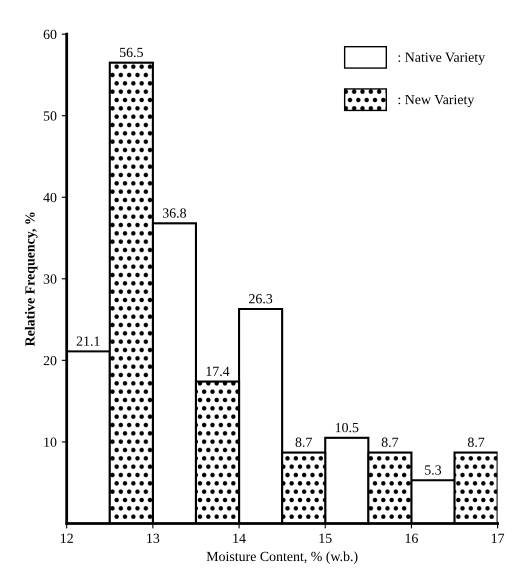  I want to click on x-tick-label: 13, so click(153, 538).